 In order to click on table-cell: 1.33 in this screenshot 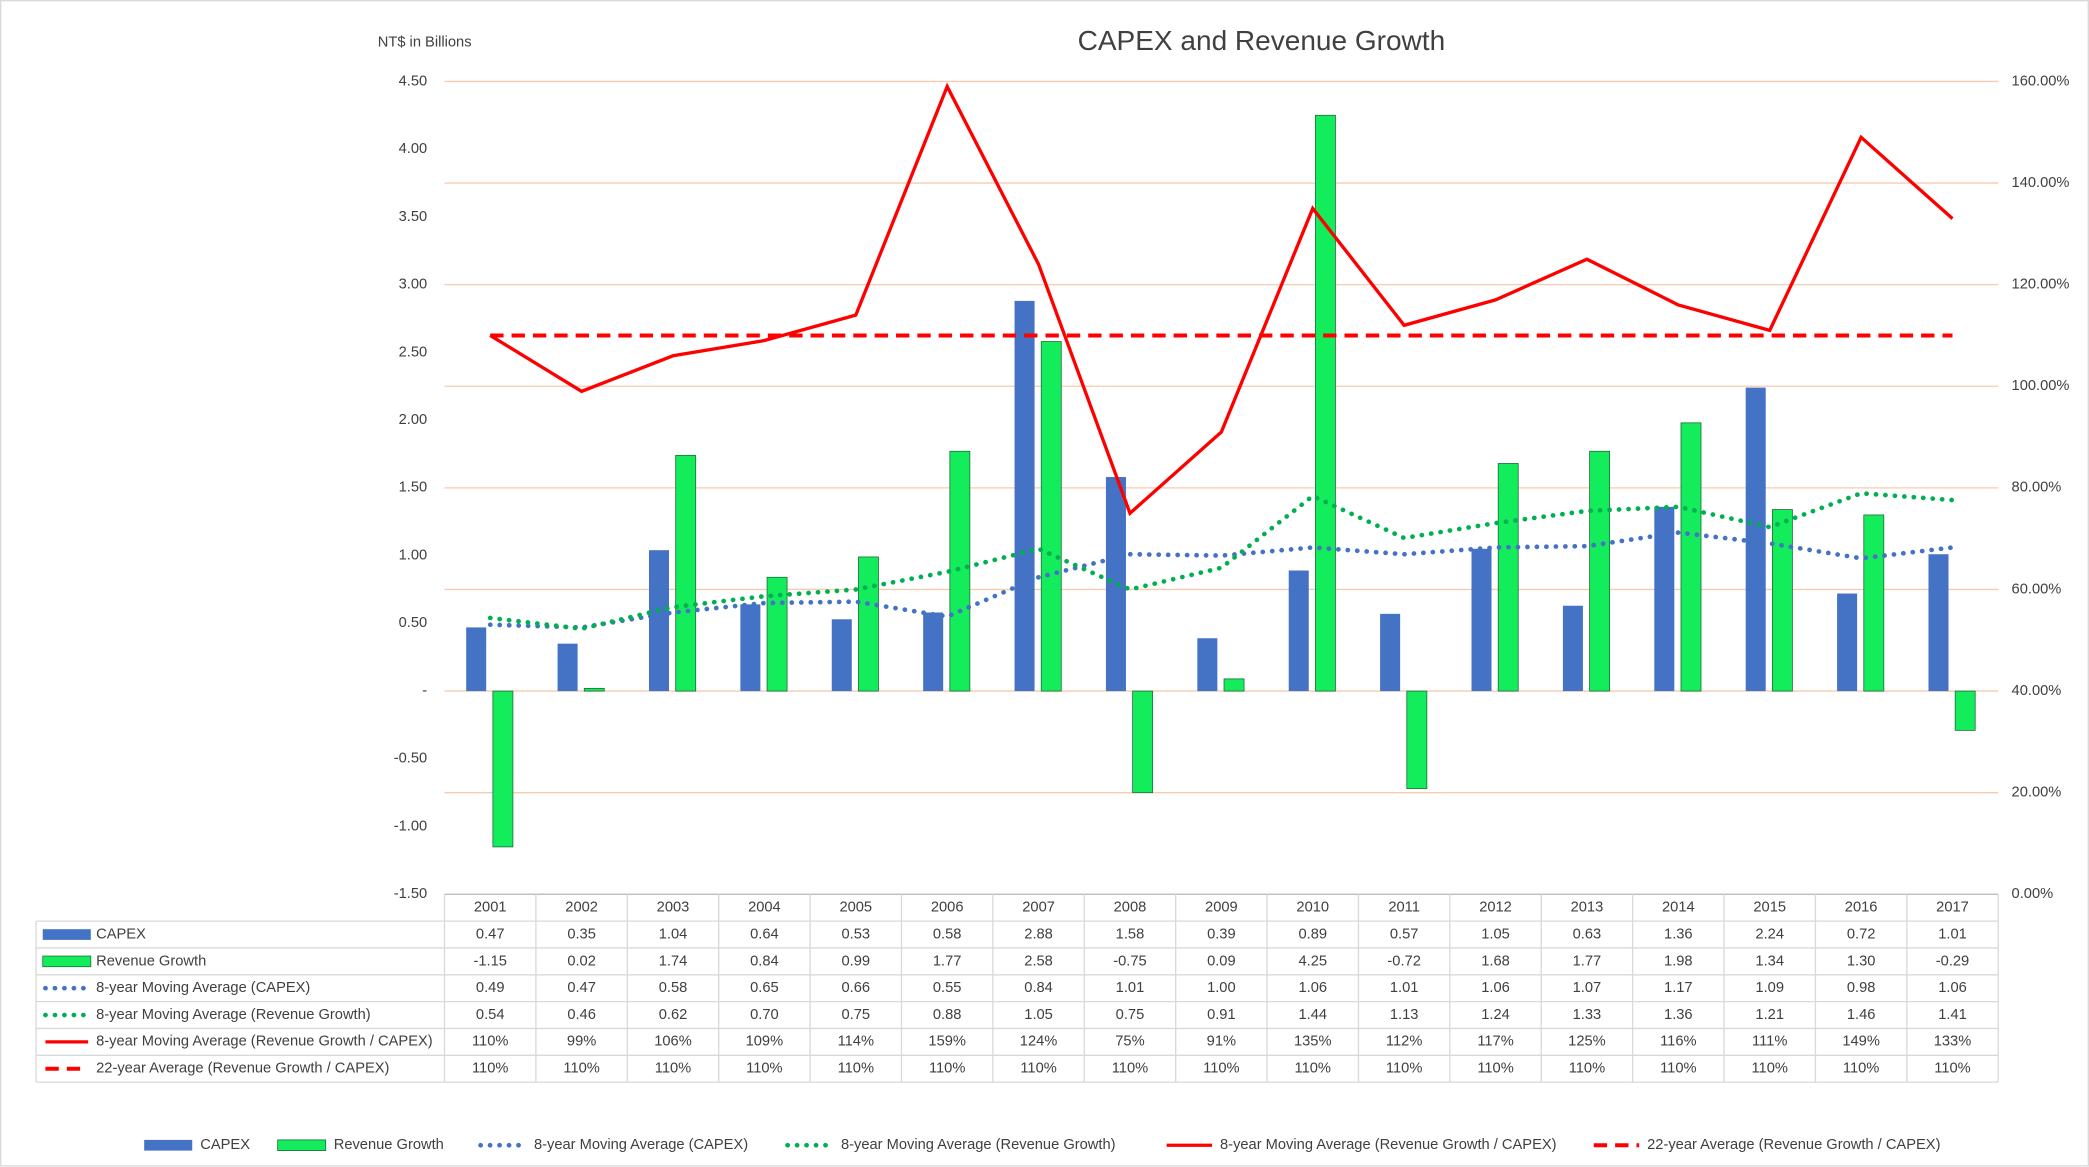, I will do `click(1587, 1015)`.